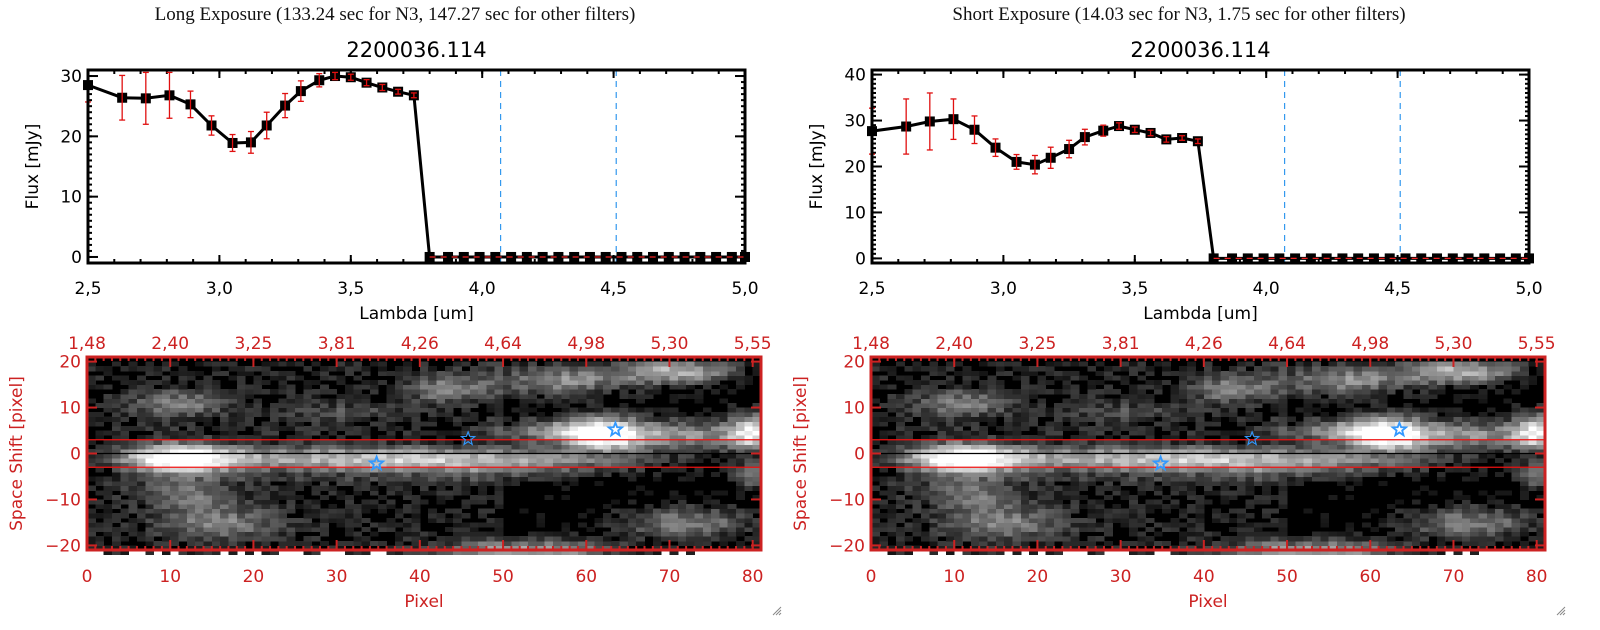 This screenshot has width=1600, height=630. Describe the element at coordinates (448, 256) in the screenshot. I see `data-point` at that location.